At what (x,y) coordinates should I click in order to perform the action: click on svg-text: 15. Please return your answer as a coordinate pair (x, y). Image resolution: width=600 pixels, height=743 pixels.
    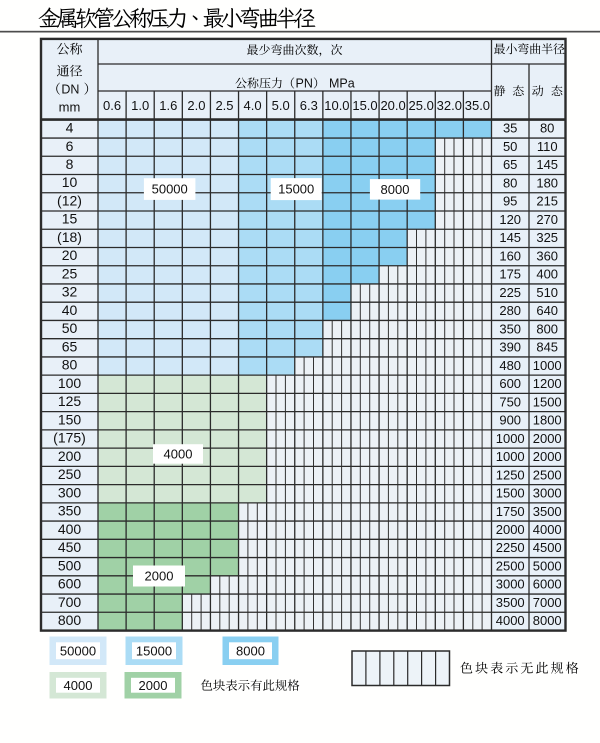
    Looking at the image, I should click on (70, 219).